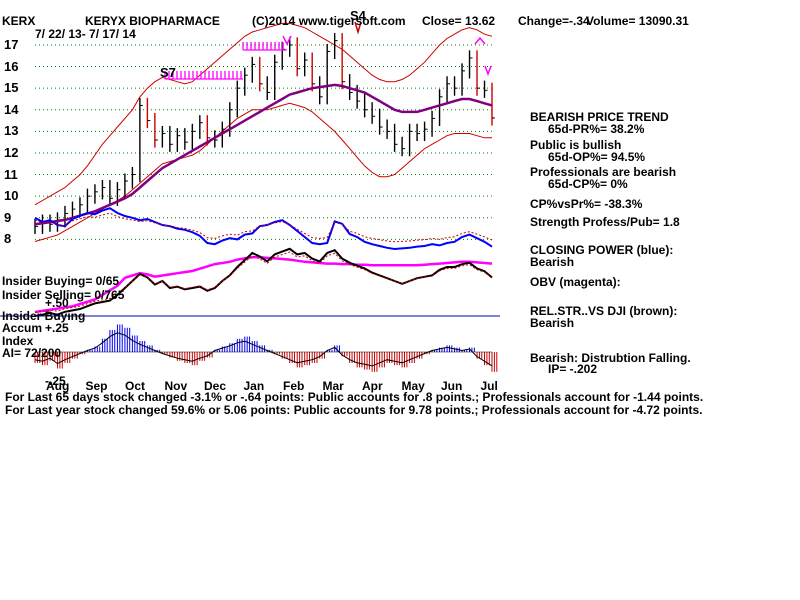  I want to click on obv-label: OBV (magenta):, so click(575, 282).